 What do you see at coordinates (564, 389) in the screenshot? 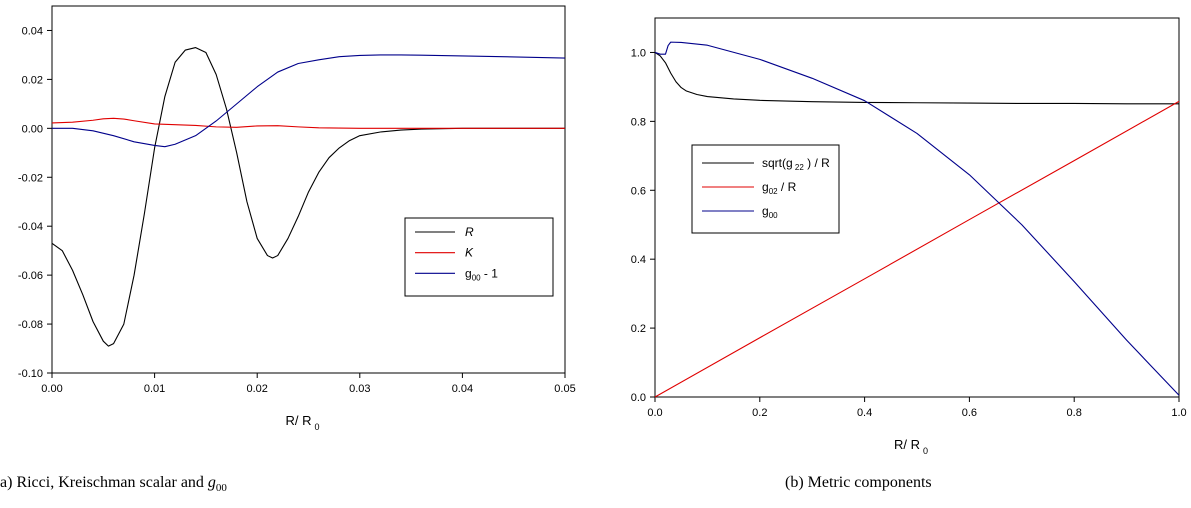
I see `x-tick-label: 0.05` at bounding box center [564, 389].